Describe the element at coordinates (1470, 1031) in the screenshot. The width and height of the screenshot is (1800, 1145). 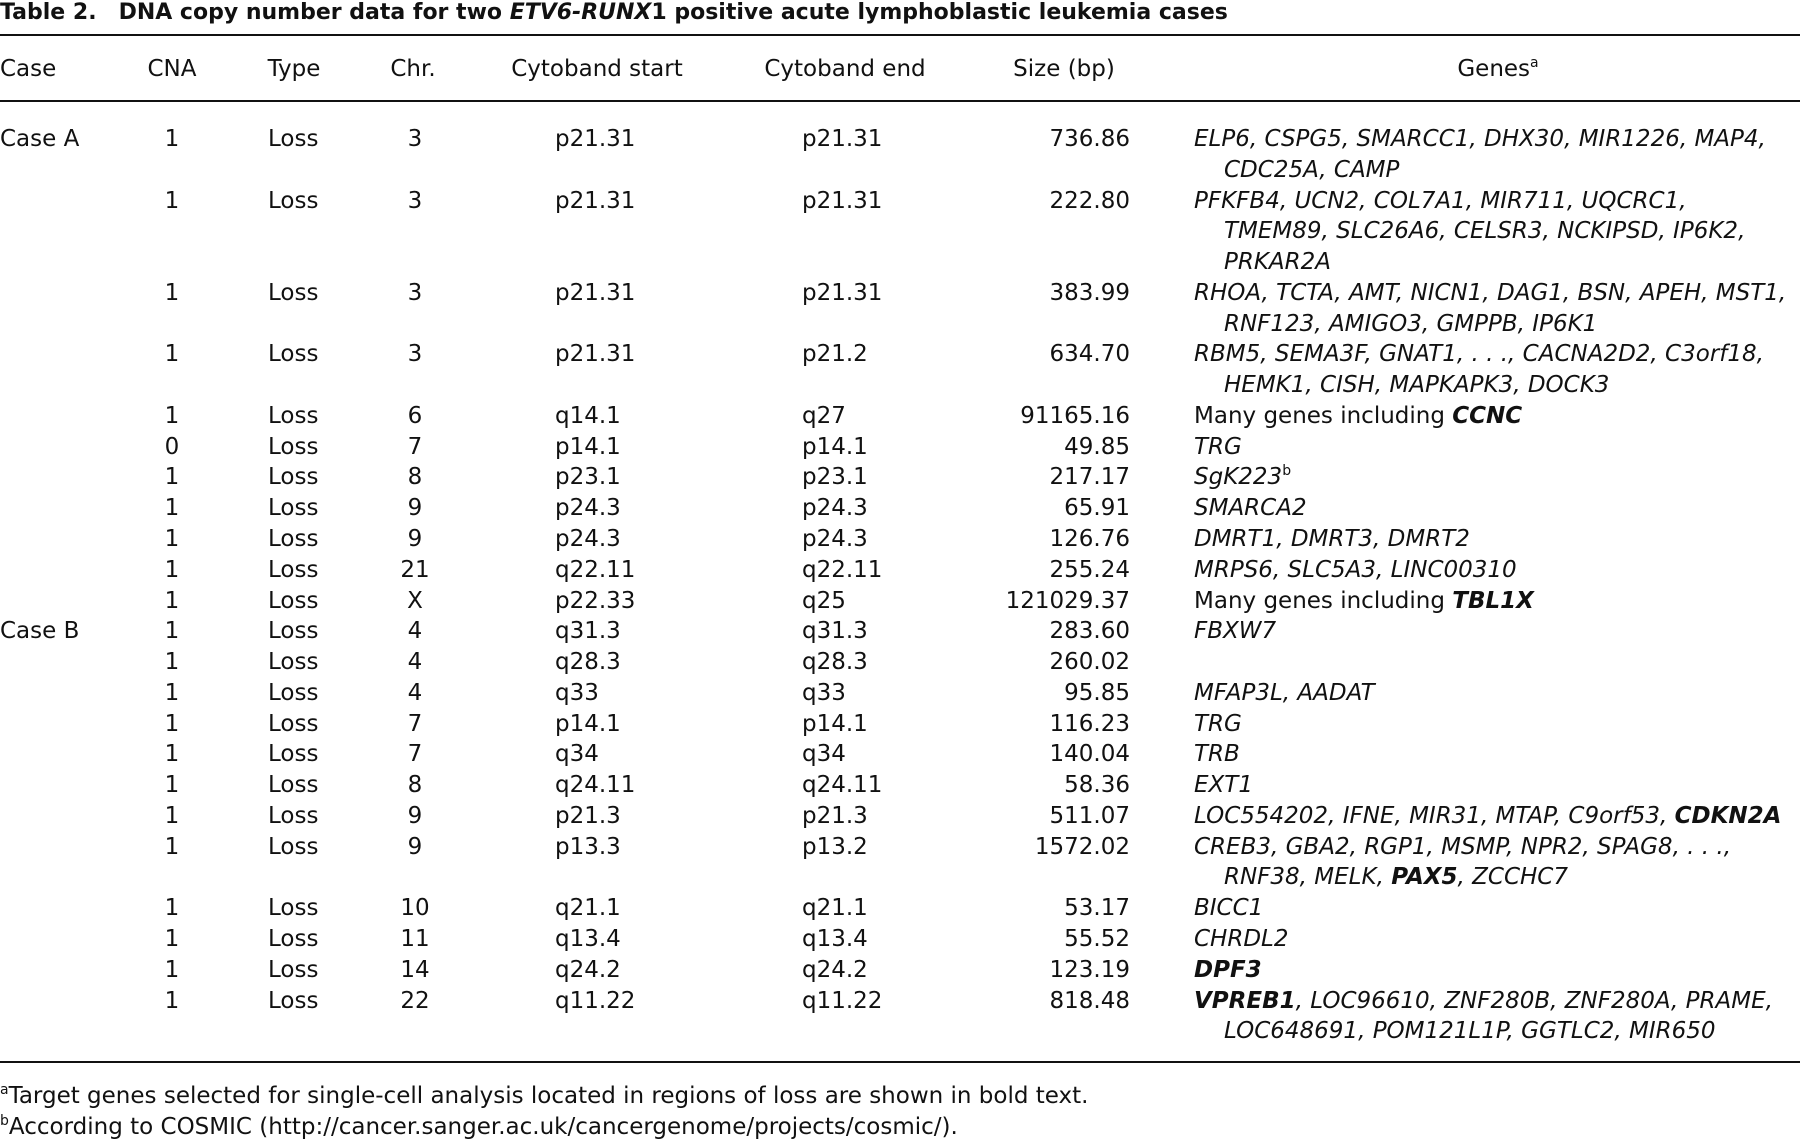
I see `genes-line: LOC648691, POM121L1P, GGTLC2, MIR650` at that location.